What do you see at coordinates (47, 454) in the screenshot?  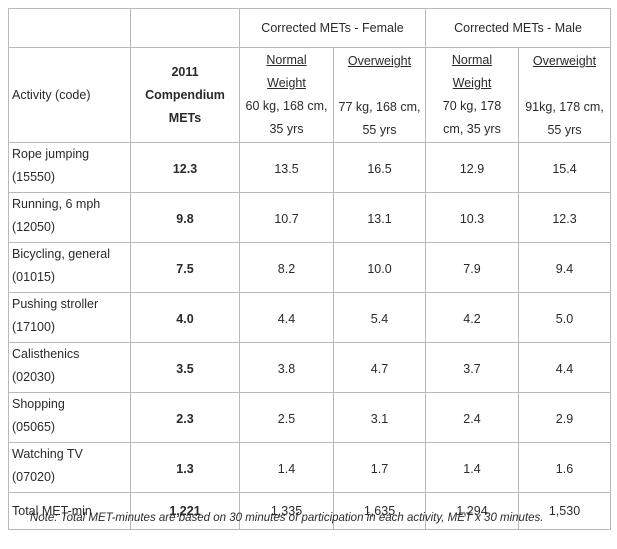 I see `activity-name: Watching TV` at bounding box center [47, 454].